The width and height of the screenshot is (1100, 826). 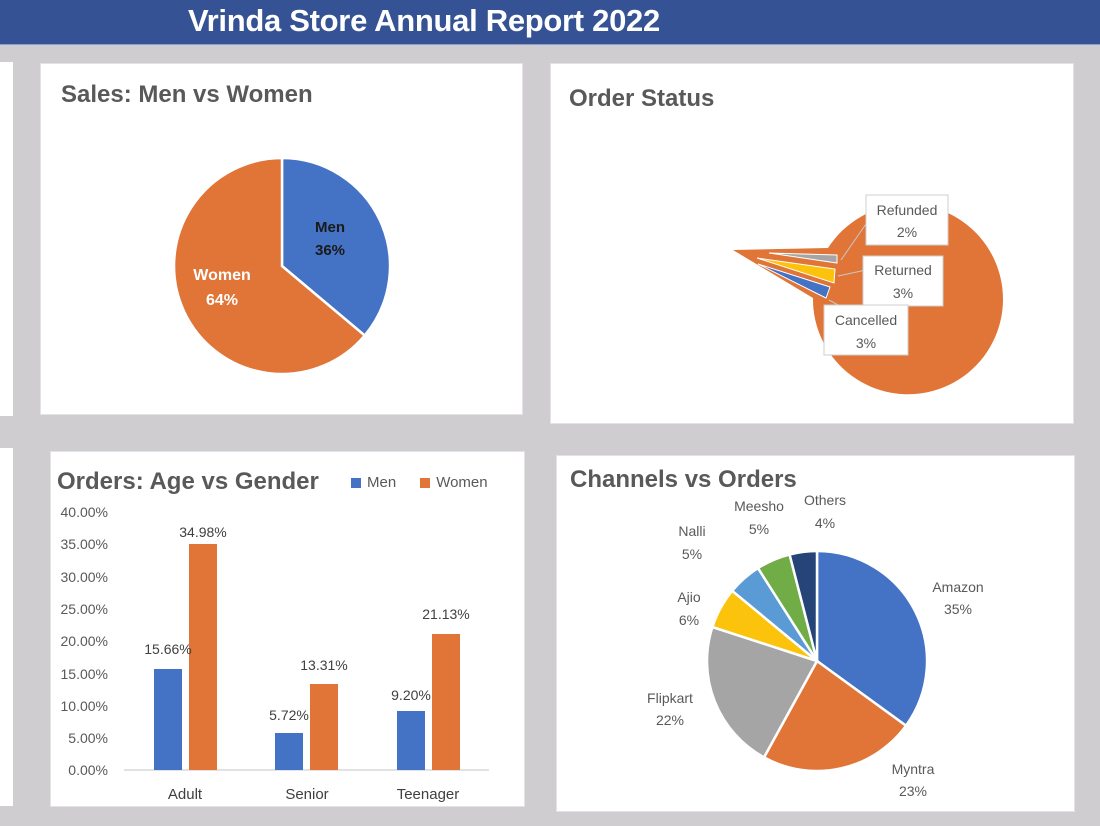 I want to click on svg-text: Ajio, so click(x=689, y=597).